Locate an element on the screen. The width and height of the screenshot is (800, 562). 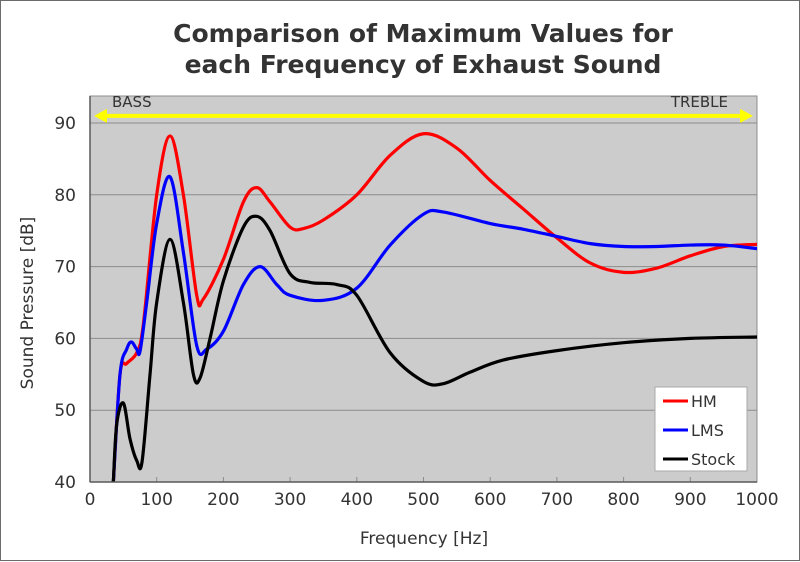
x-tick-label: 600 is located at coordinates (490, 500).